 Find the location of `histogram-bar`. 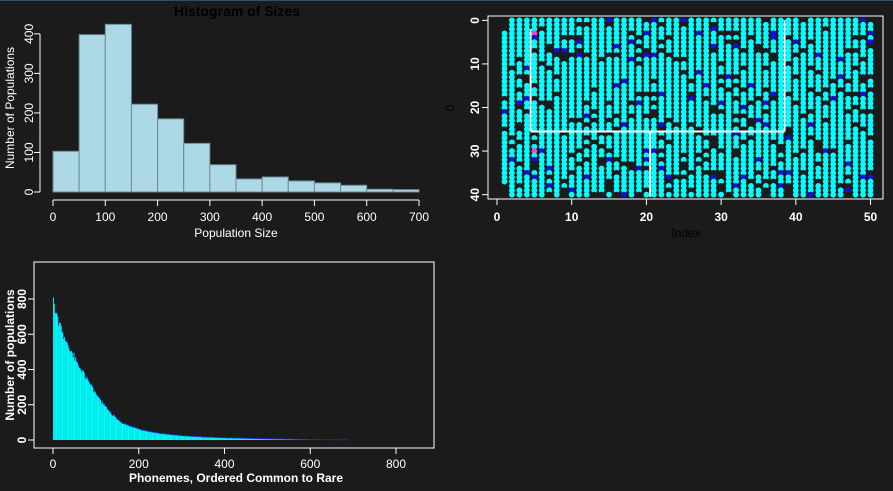

histogram-bar is located at coordinates (354, 188).